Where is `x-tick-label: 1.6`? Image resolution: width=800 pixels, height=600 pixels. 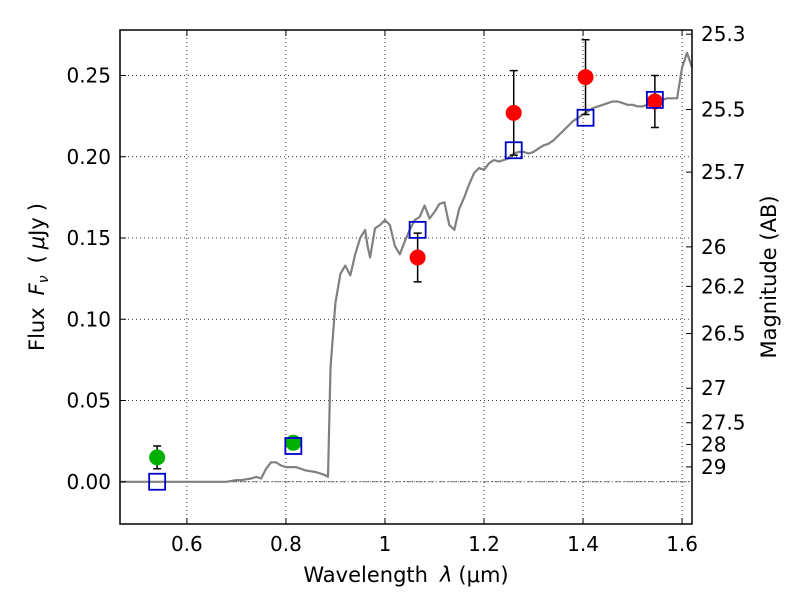 x-tick-label: 1.6 is located at coordinates (682, 544).